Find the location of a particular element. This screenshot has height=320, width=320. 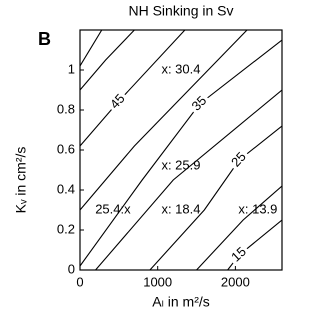

y-tick-label: 0.2 is located at coordinates (66, 228).